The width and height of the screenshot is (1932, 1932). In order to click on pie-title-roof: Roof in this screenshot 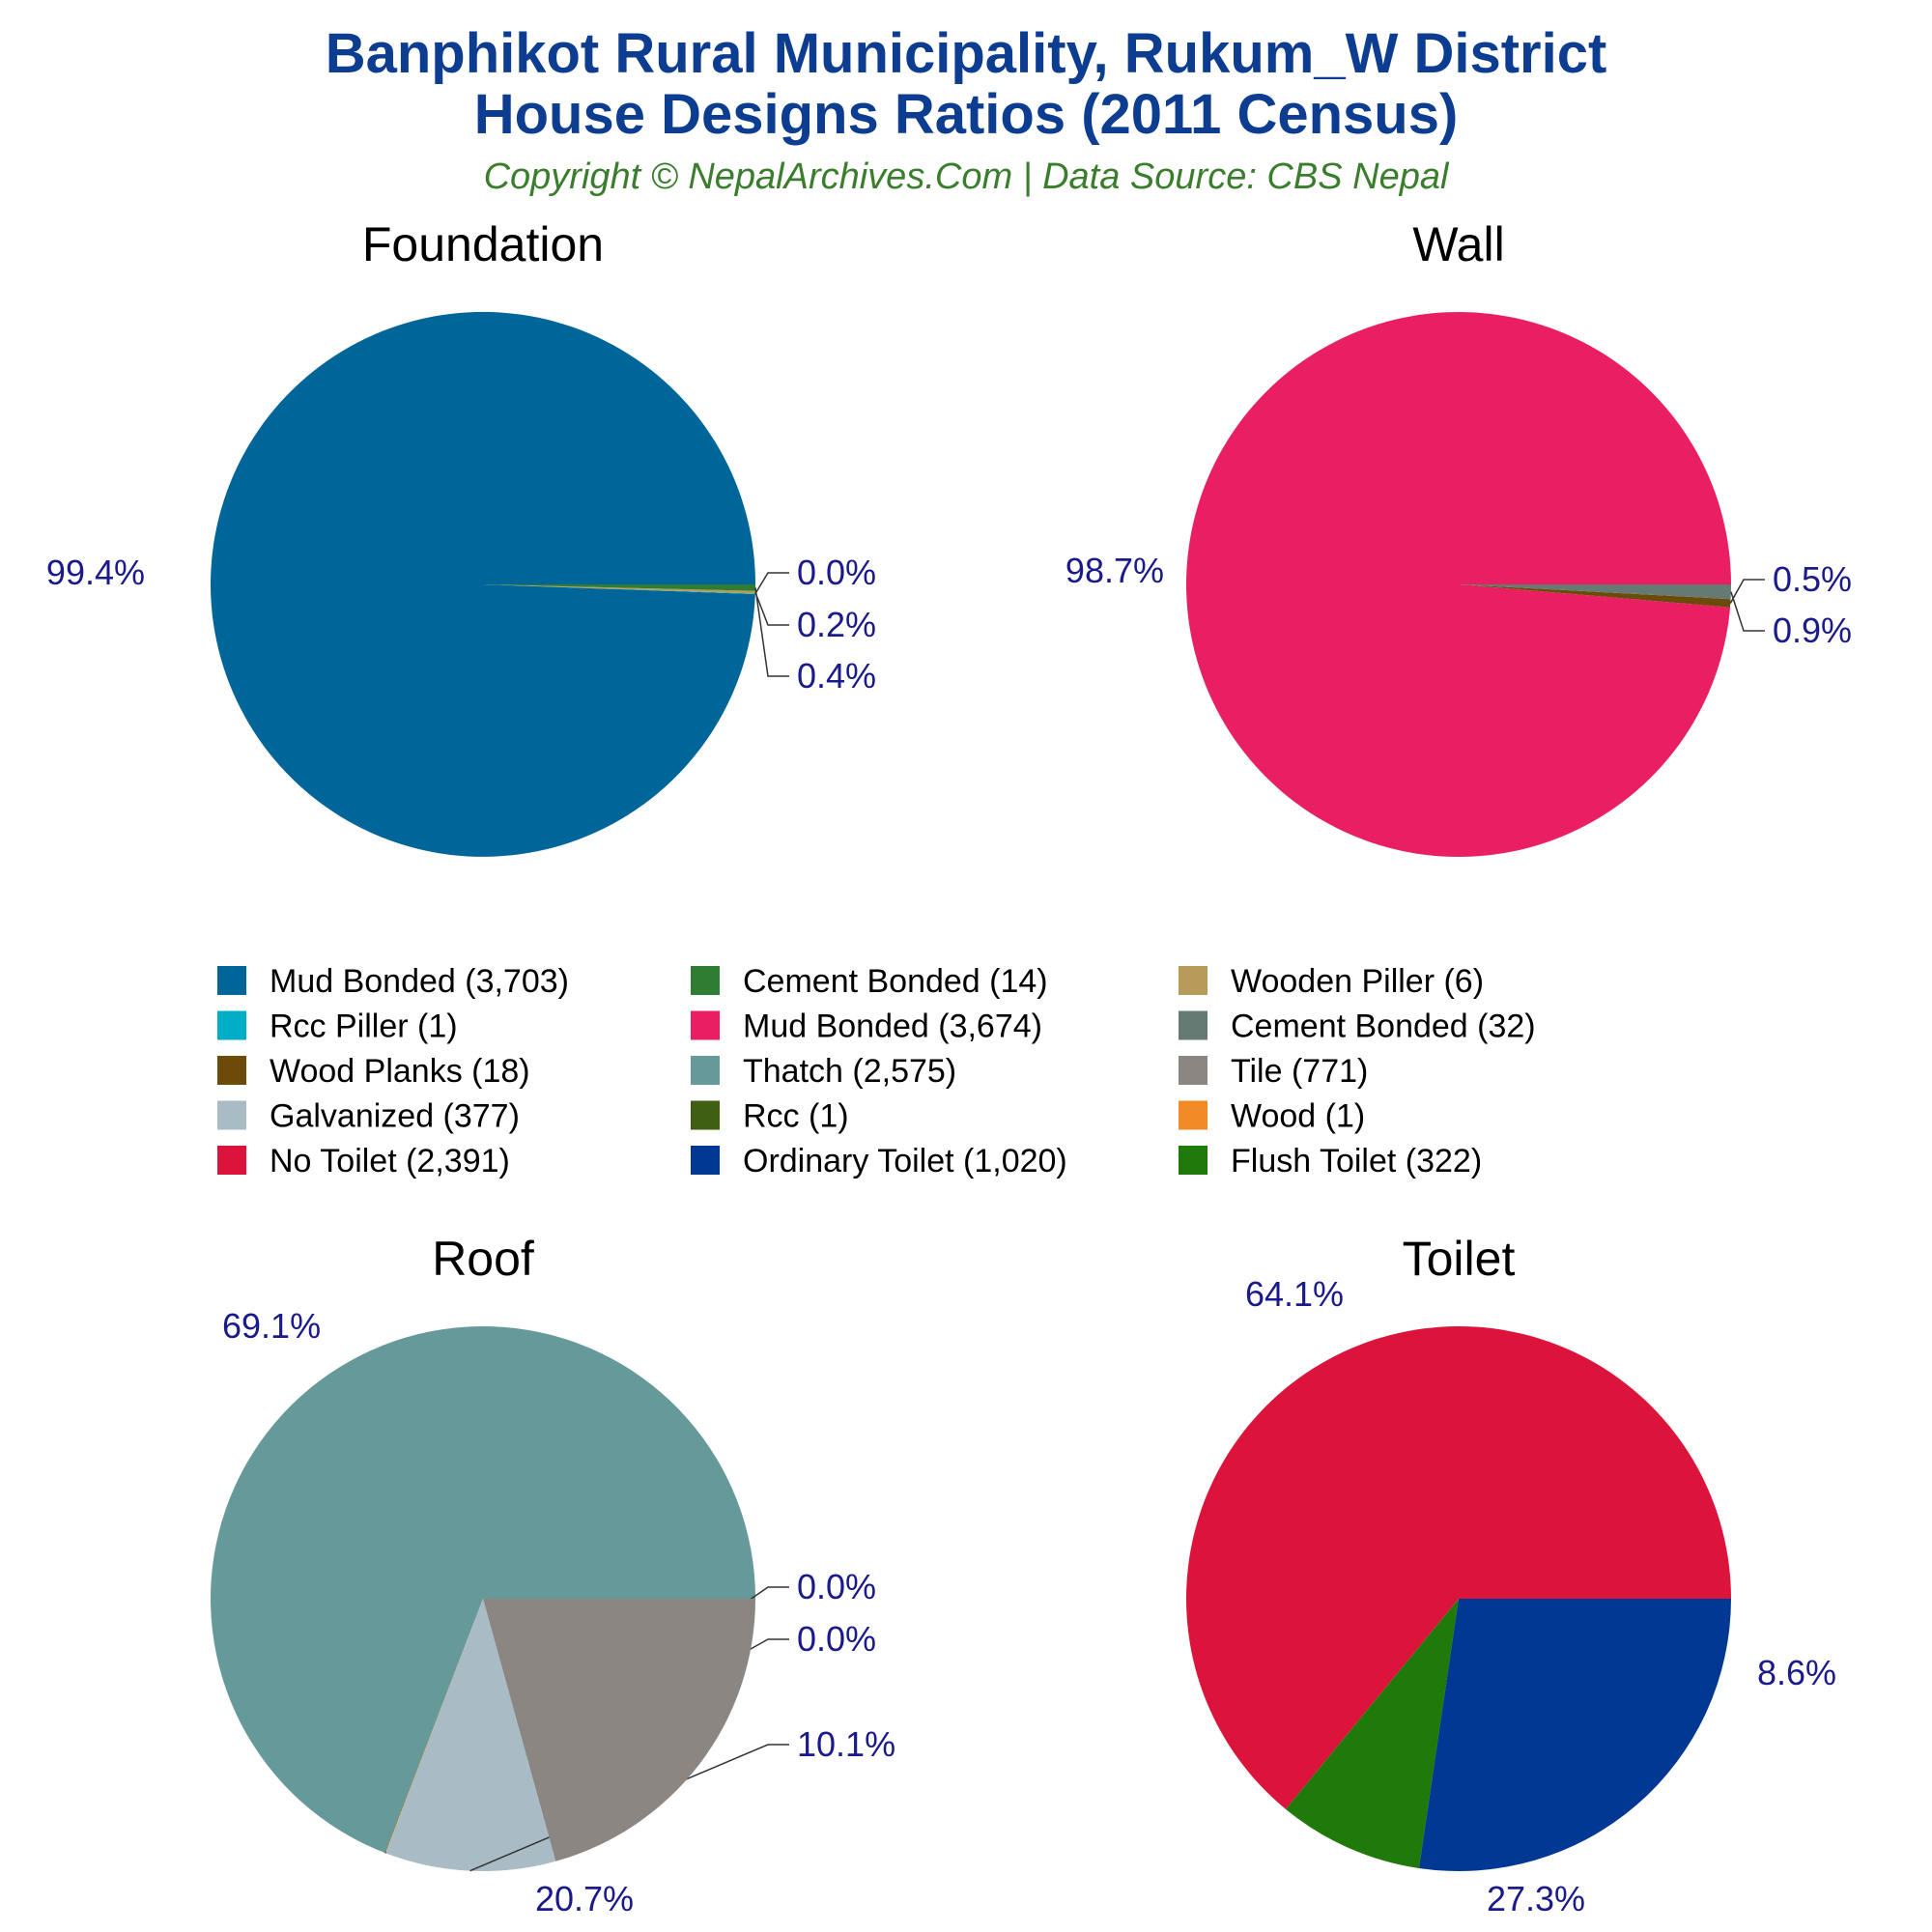, I will do `click(483, 1259)`.